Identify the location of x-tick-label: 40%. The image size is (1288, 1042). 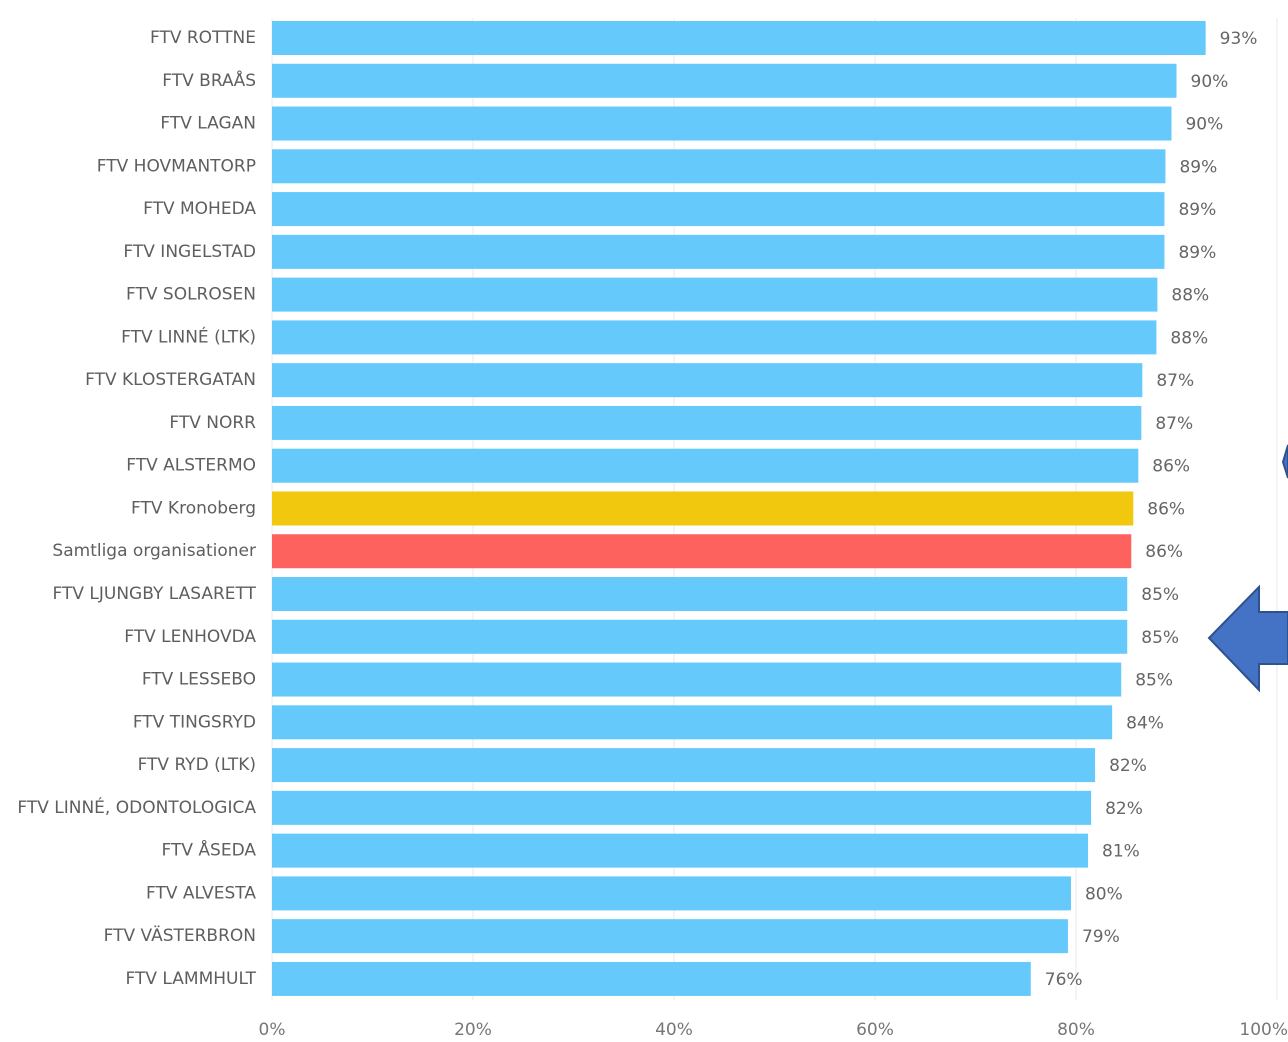
(674, 1030).